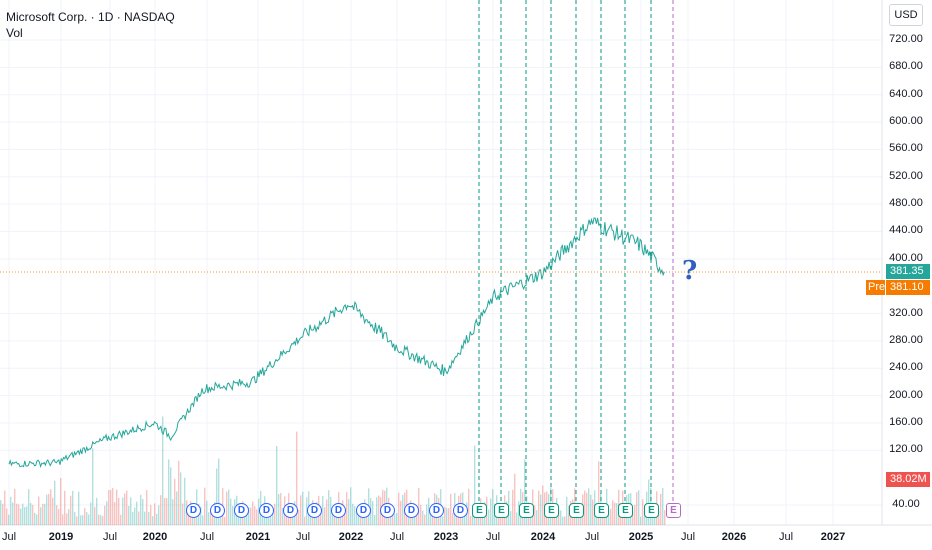  What do you see at coordinates (906, 367) in the screenshot?
I see `price-axis-label: 240.00` at bounding box center [906, 367].